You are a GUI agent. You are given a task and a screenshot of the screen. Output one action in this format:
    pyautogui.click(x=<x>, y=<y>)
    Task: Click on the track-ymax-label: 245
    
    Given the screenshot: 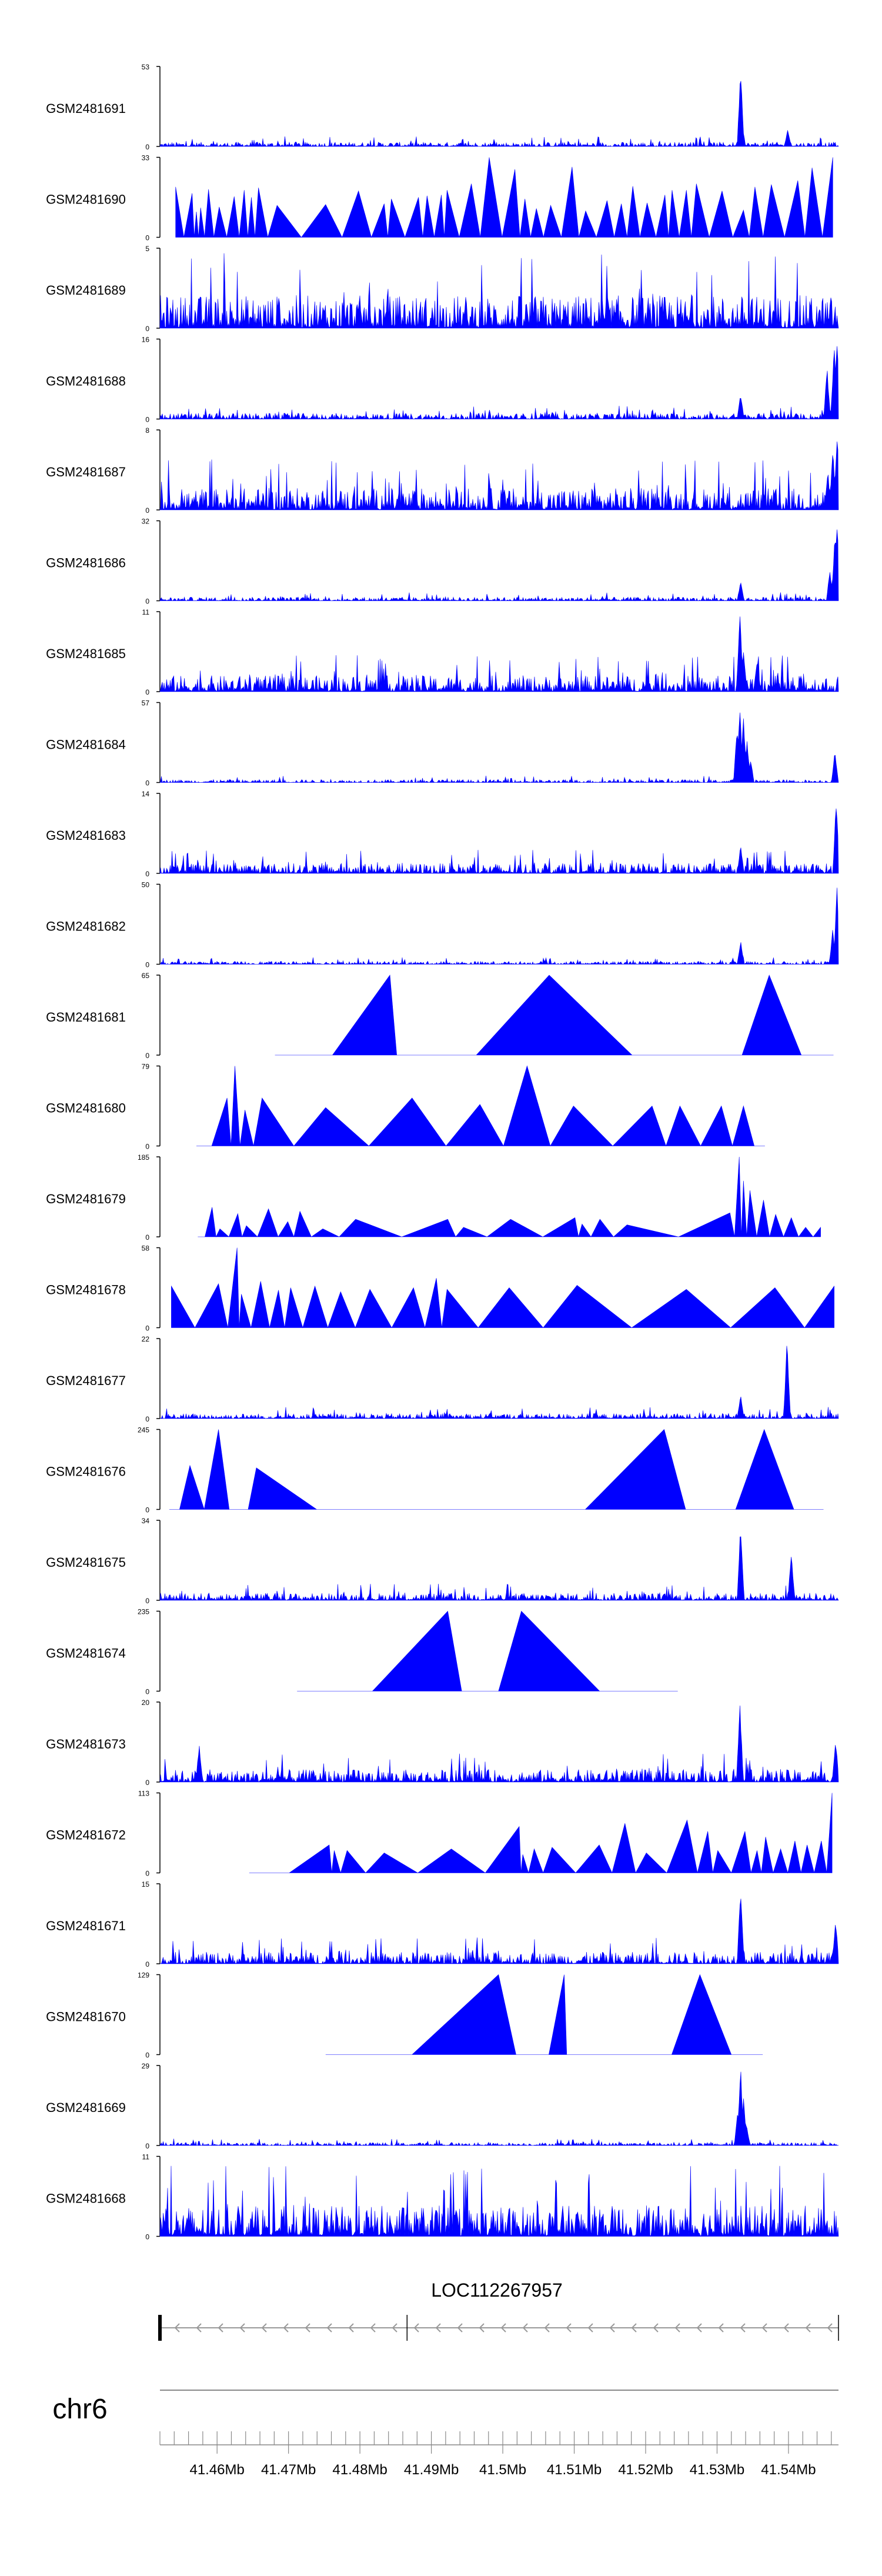 What is the action you would take?
    pyautogui.click(x=143, y=1430)
    